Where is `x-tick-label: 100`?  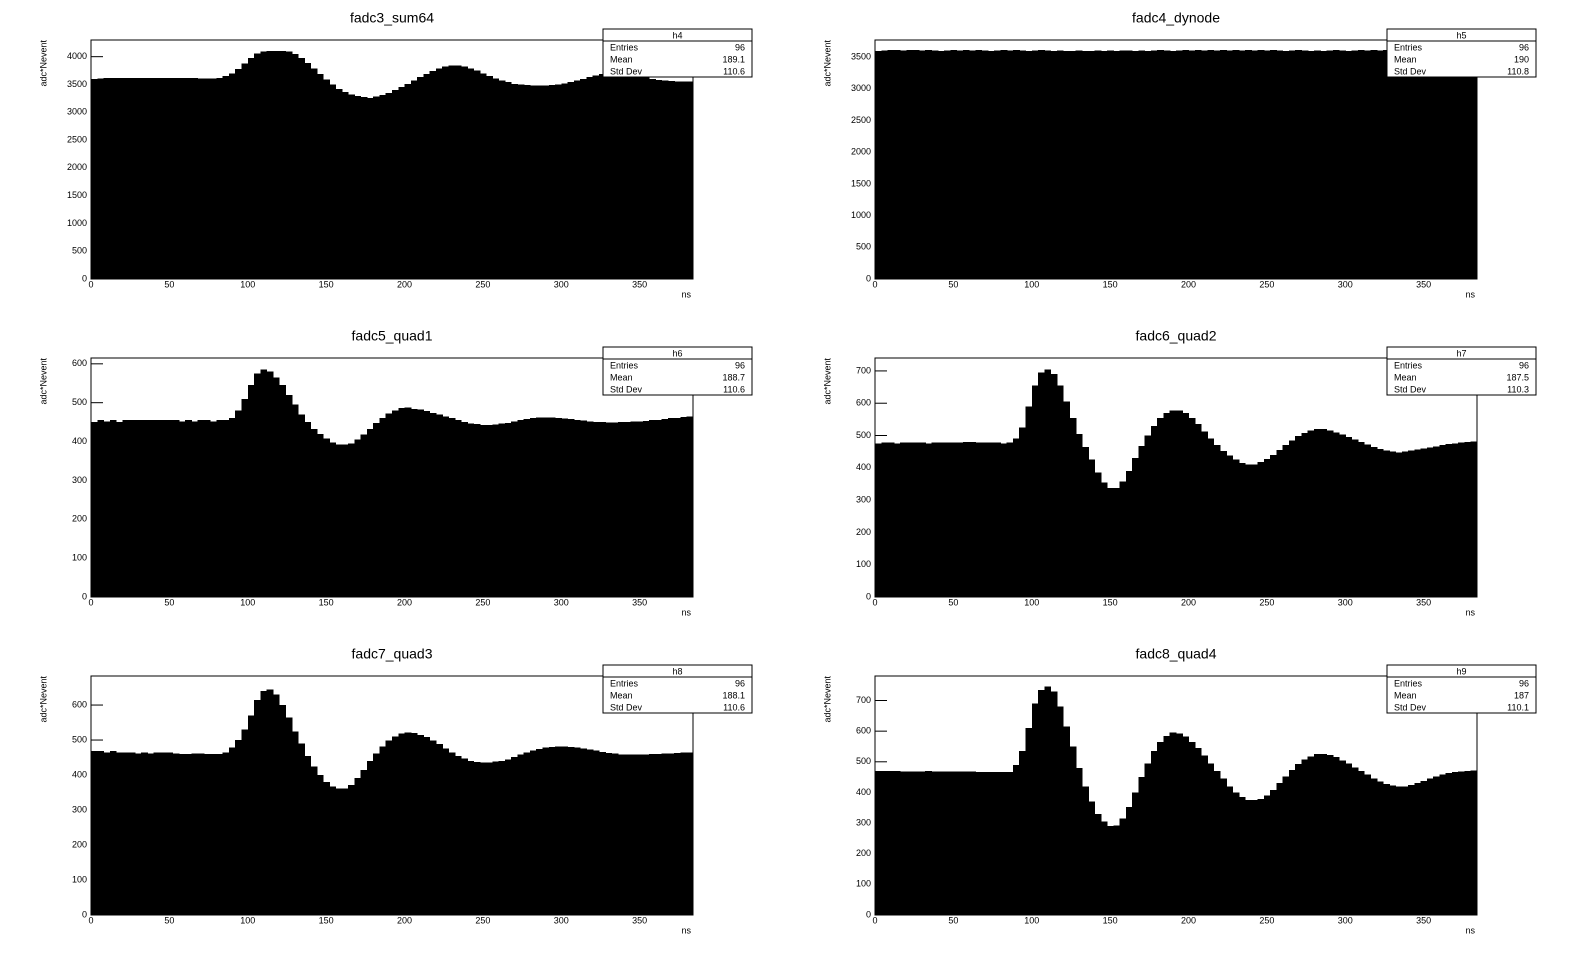
x-tick-label: 100 is located at coordinates (247, 920).